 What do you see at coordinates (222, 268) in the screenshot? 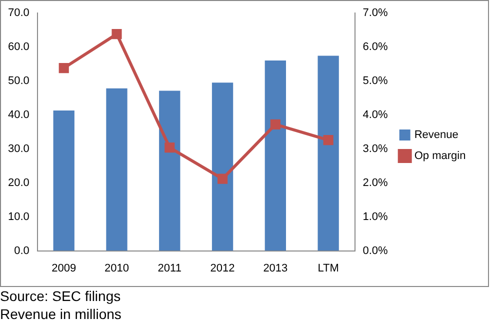
I see `x-tick-label: 2012` at bounding box center [222, 268].